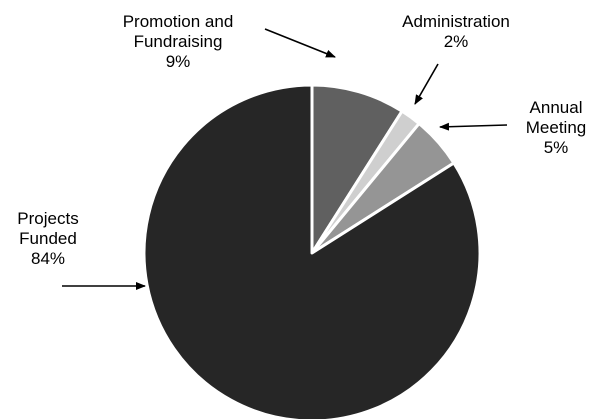 This screenshot has width=610, height=419. Describe the element at coordinates (556, 107) in the screenshot. I see `slice-name-line: Annual` at that location.